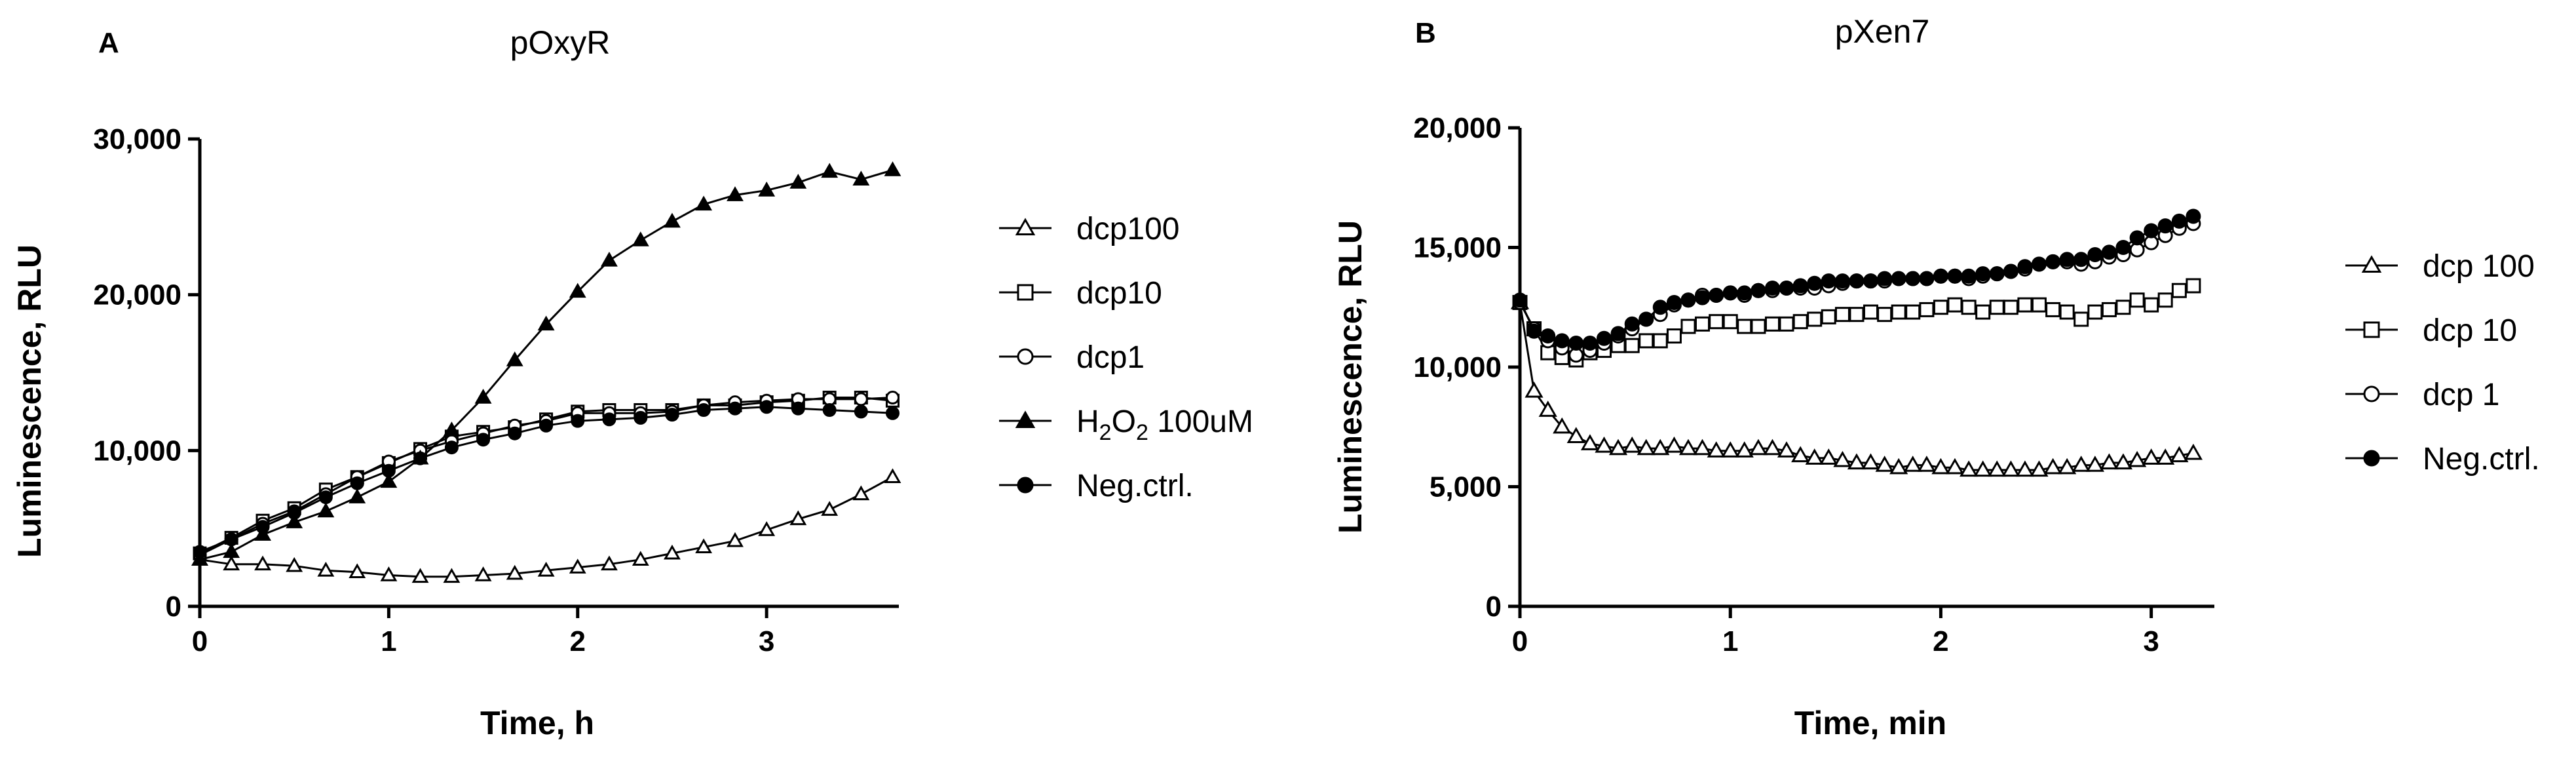 This screenshot has width=2576, height=763. I want to click on series-line, so click(546, 527).